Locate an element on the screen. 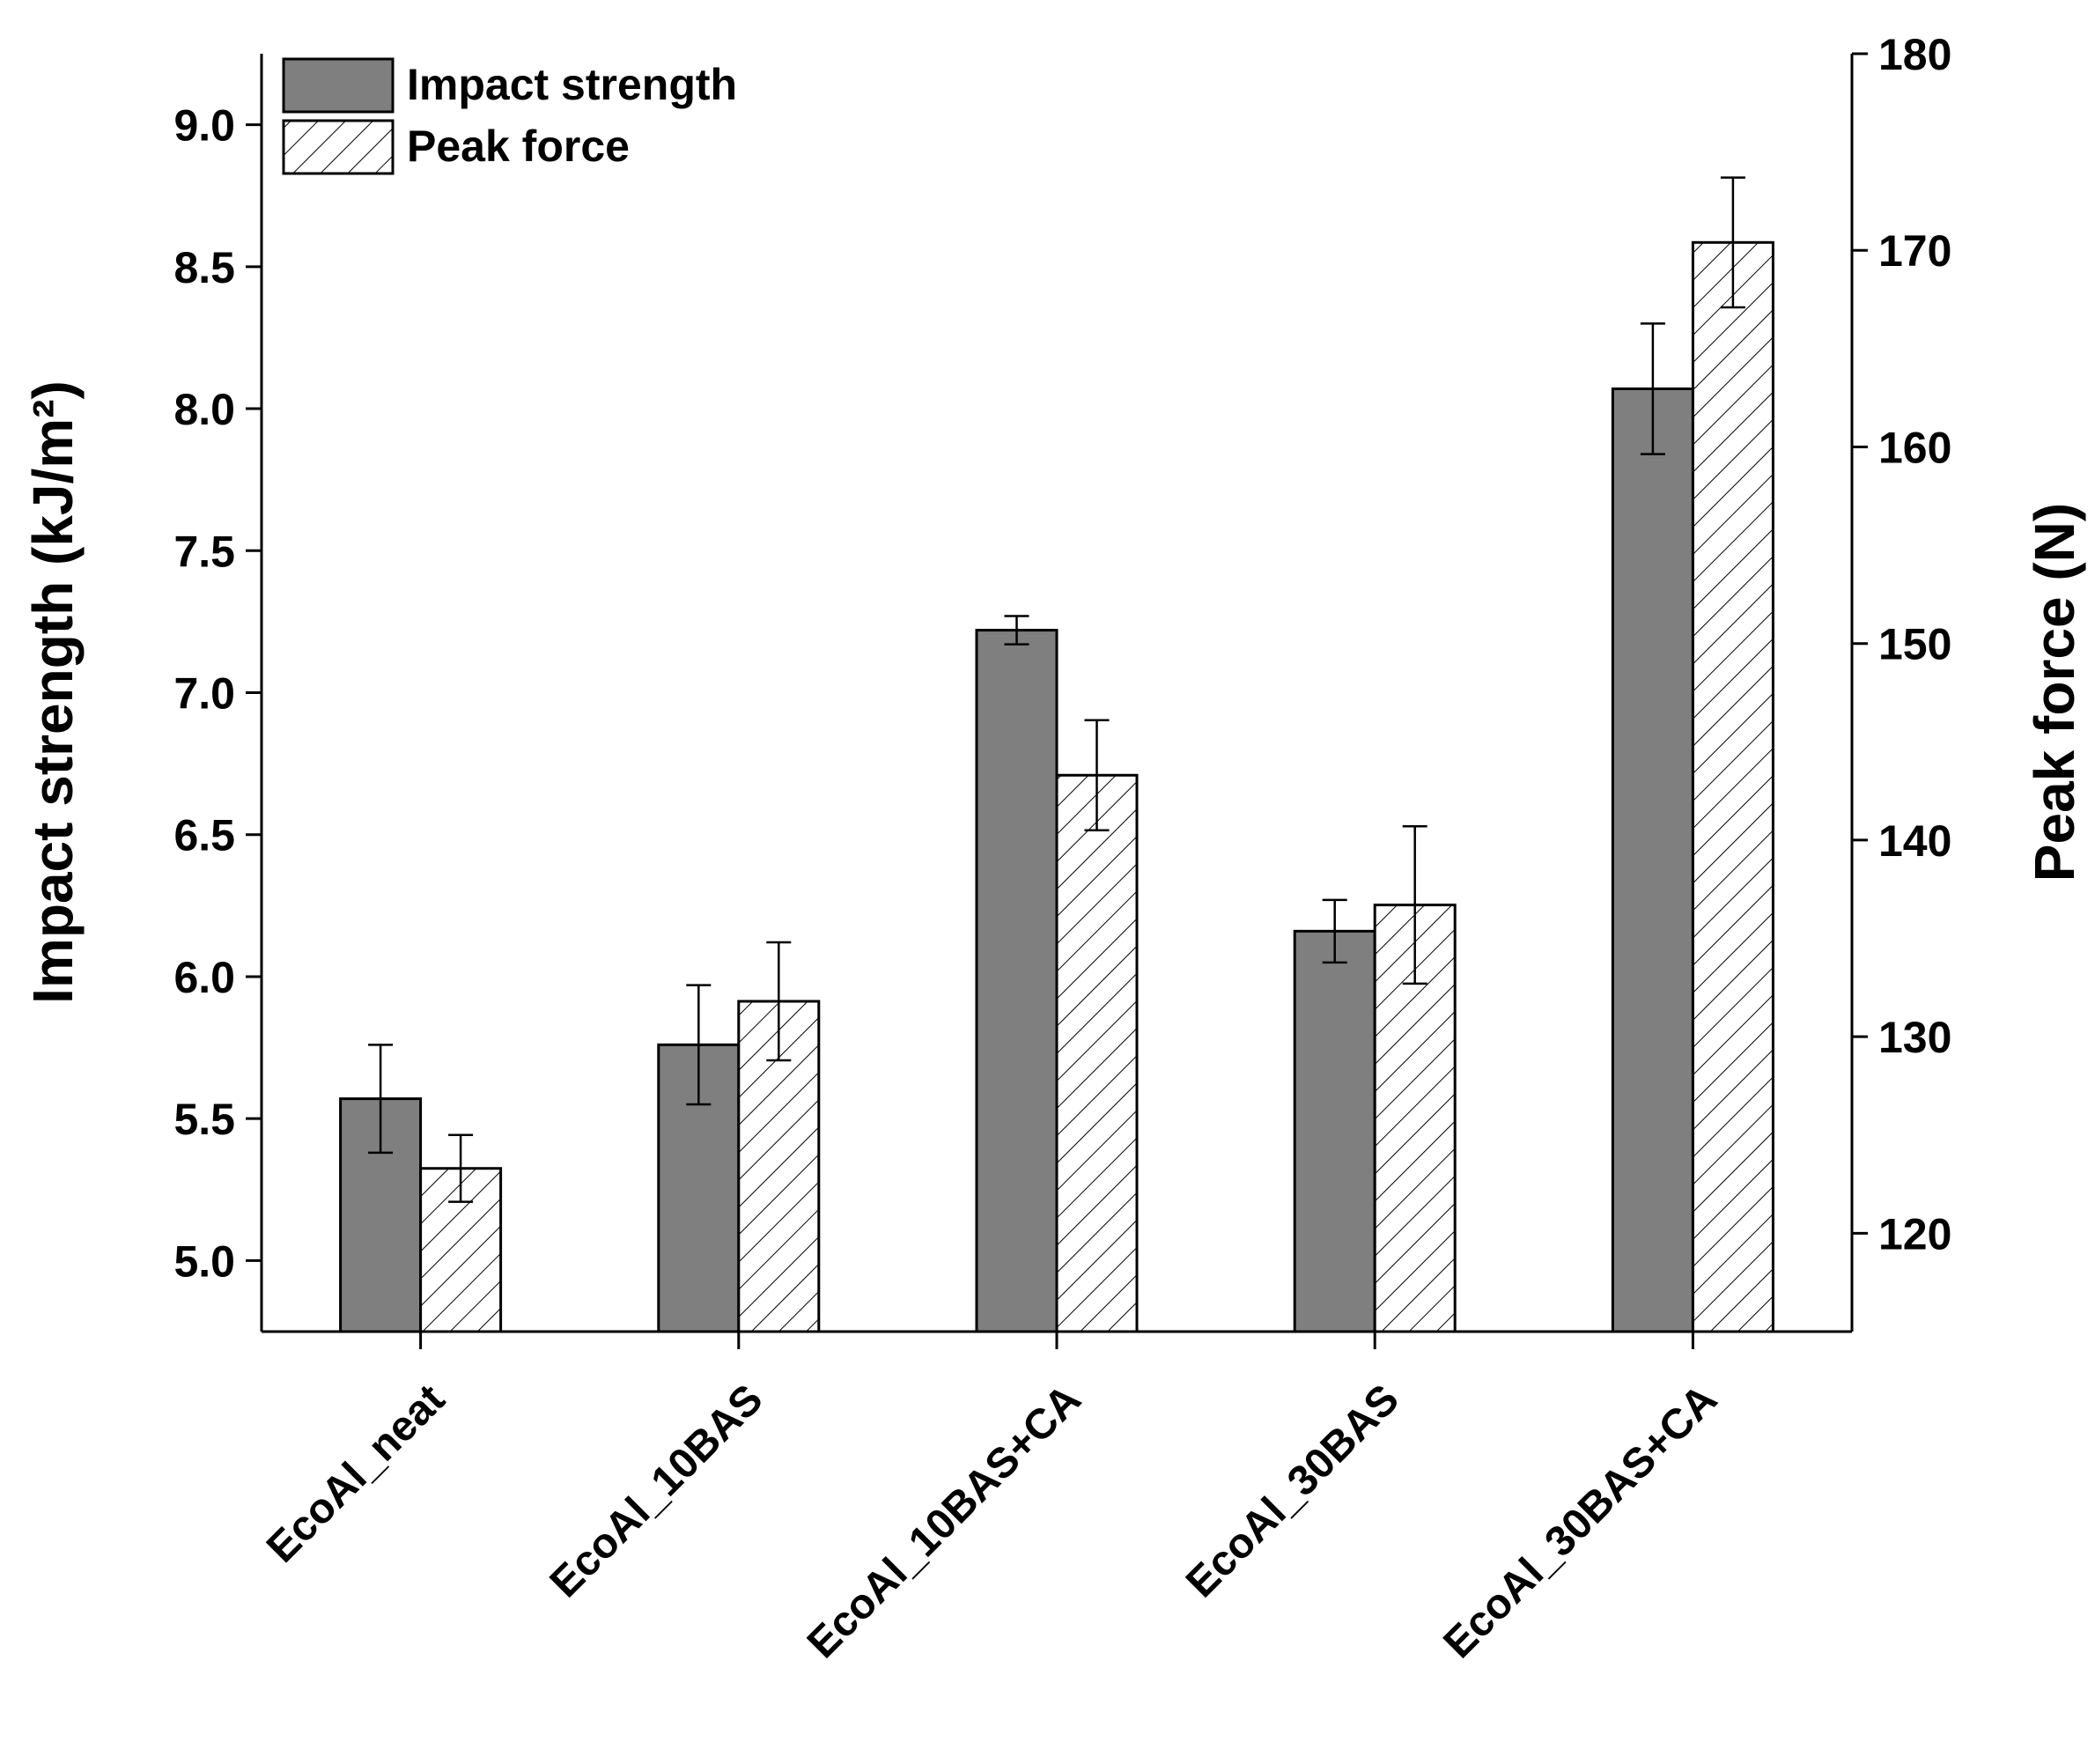 Image resolution: width=2095 pixels, height=1764 pixels. y-axis-title: Impact strength (kJ/m²) is located at coordinates (53, 692).